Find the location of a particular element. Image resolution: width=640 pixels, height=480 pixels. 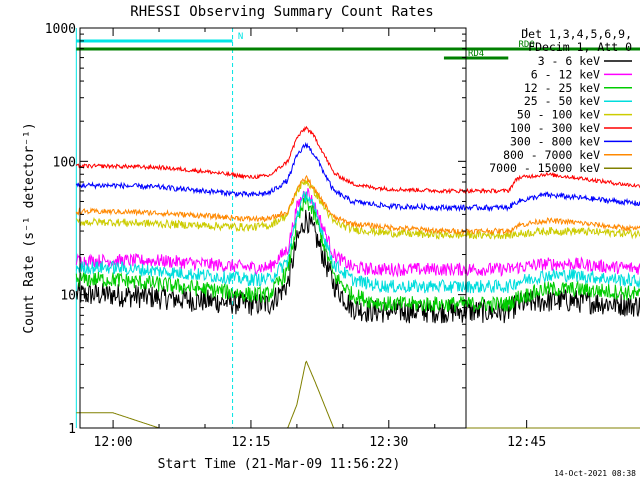

chart-title: RHESSI Observing Summary Count Rates is located at coordinates (281, 12).